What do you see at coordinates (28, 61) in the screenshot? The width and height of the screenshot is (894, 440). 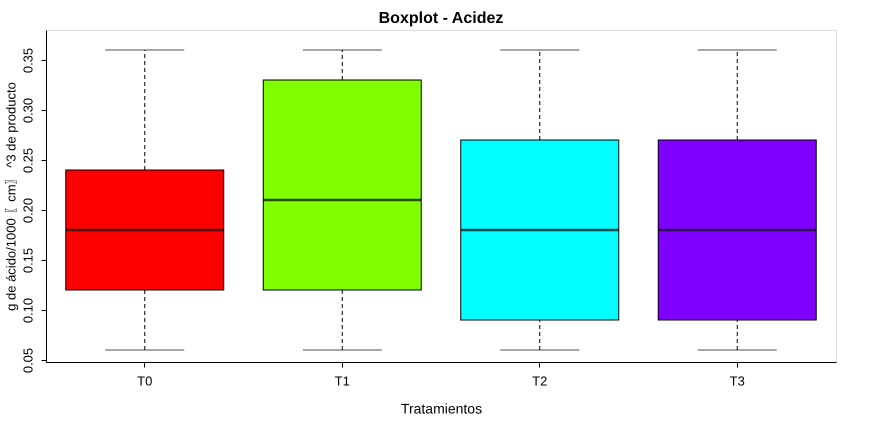 I see `y-tick-label: 0.35` at bounding box center [28, 61].